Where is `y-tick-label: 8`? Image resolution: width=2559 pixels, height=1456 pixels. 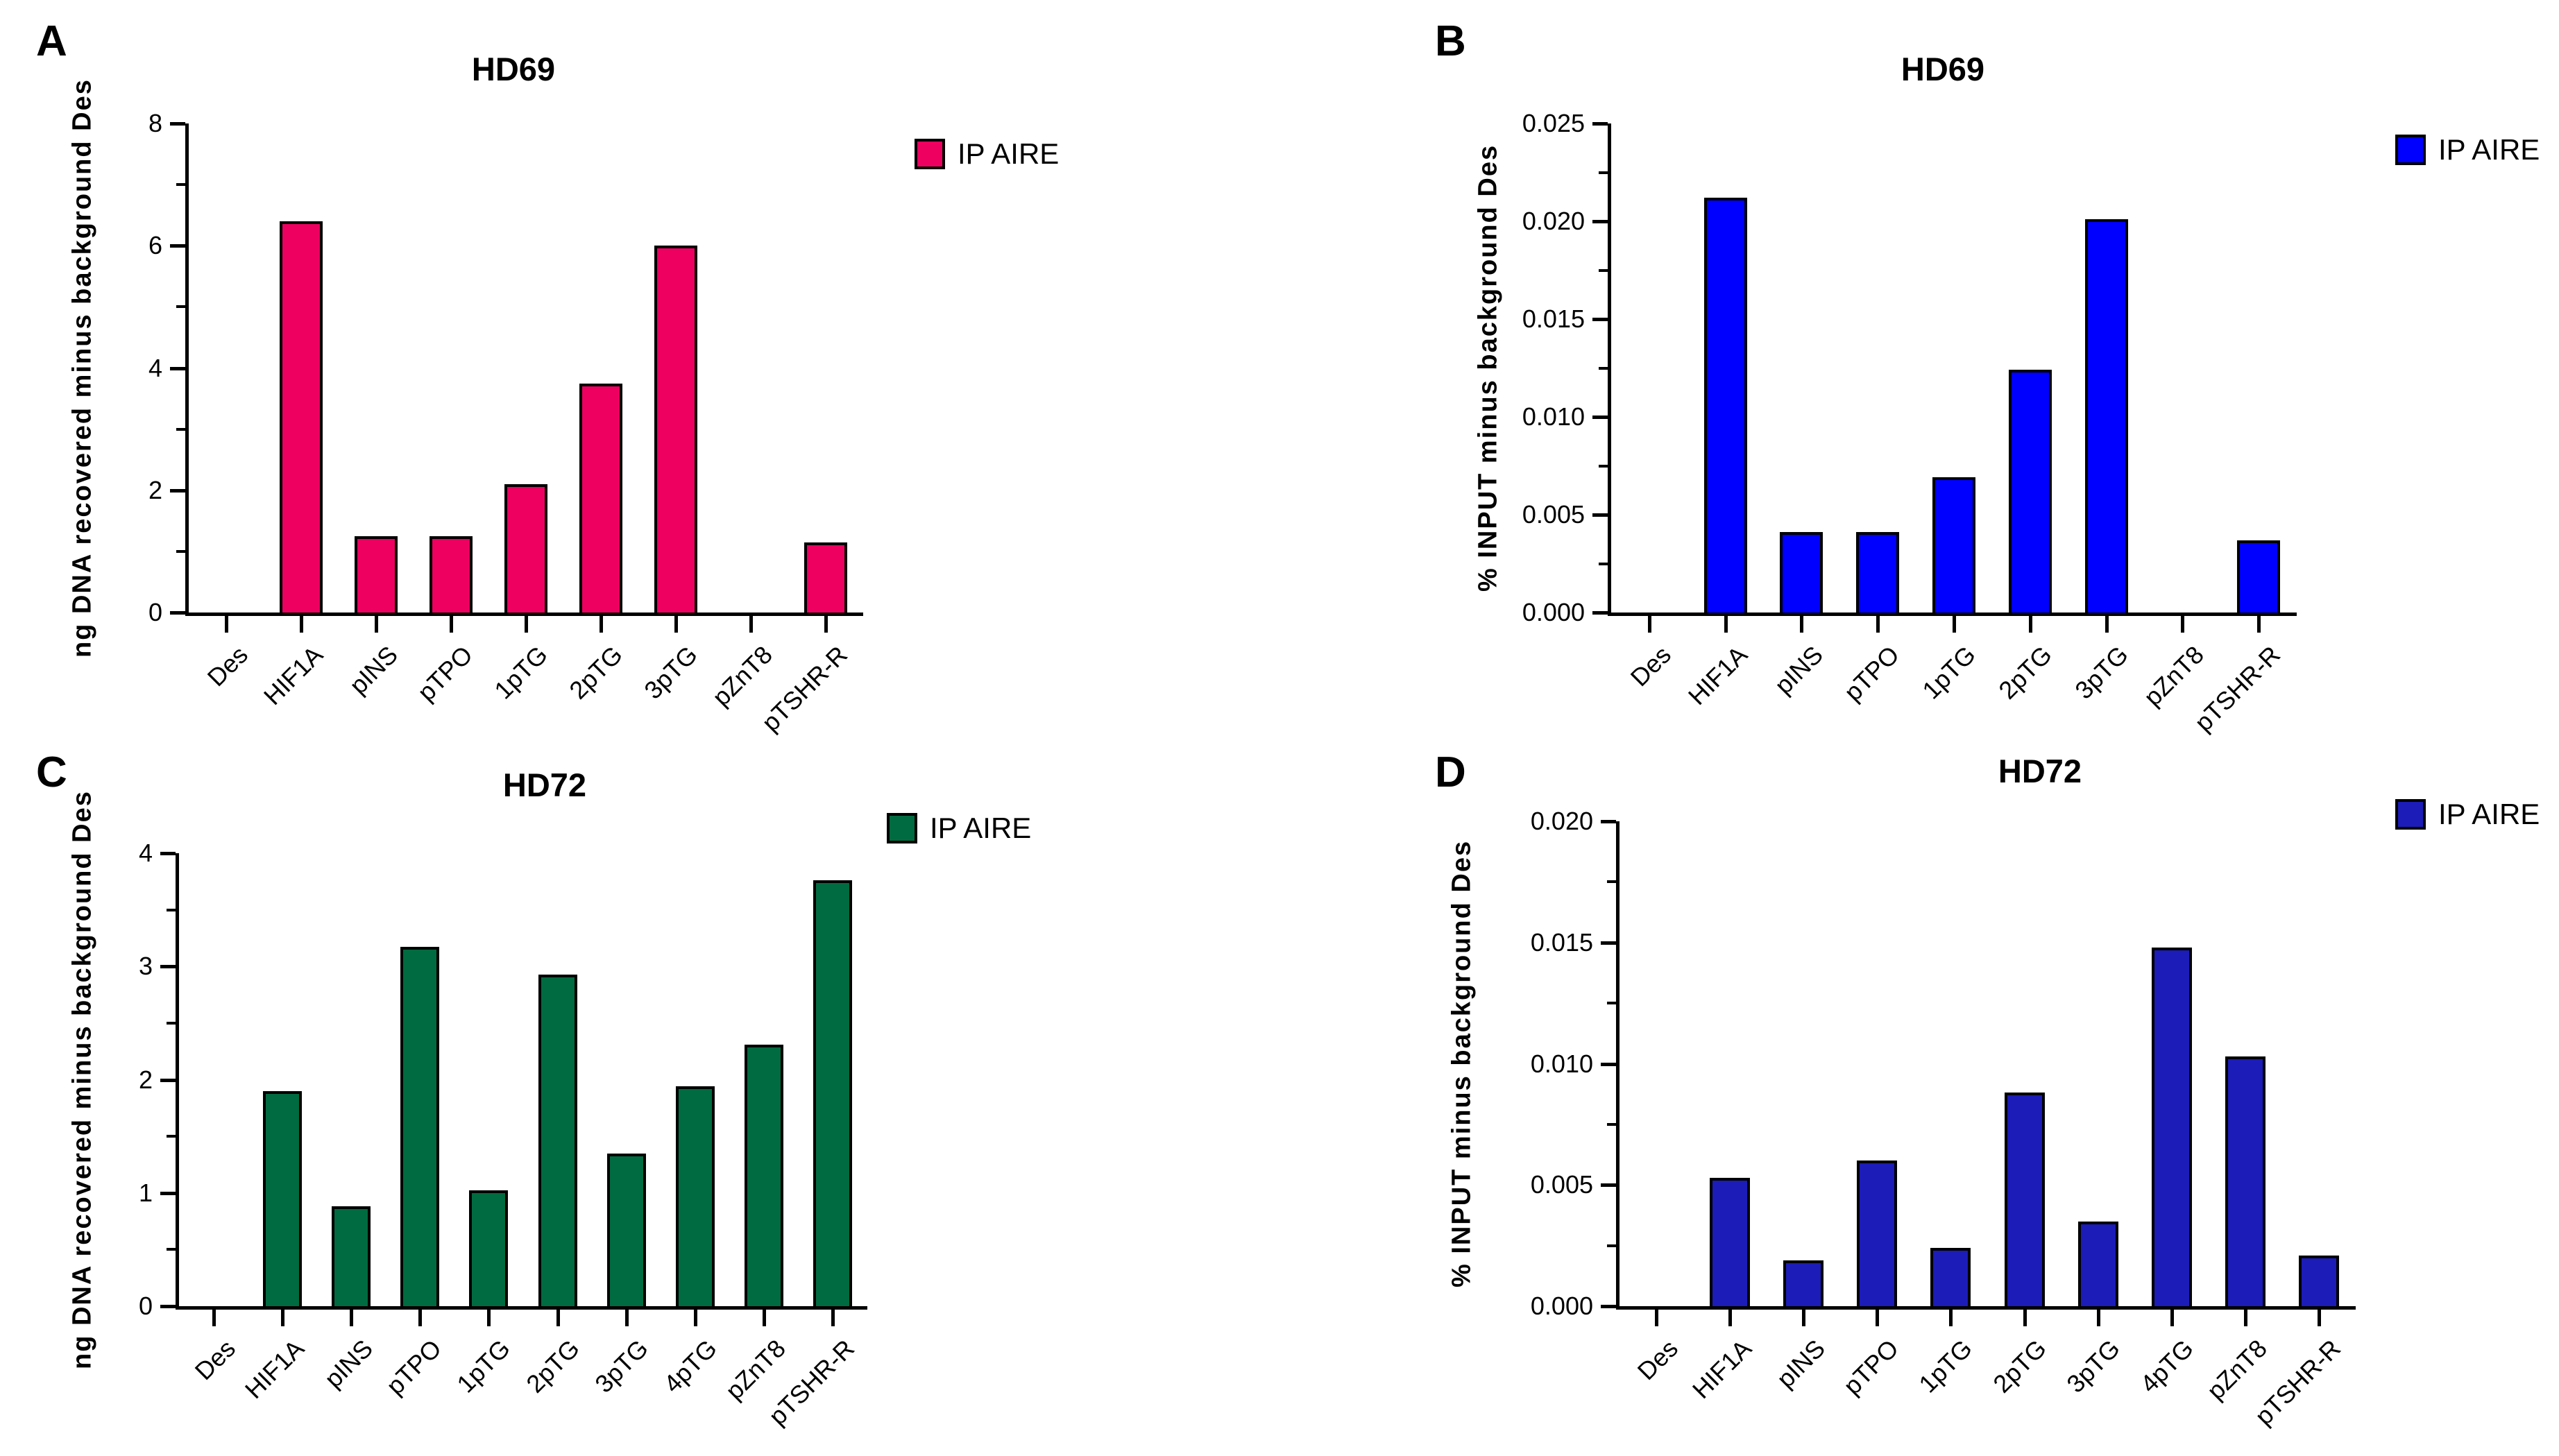 y-tick-label: 8 is located at coordinates (155, 123).